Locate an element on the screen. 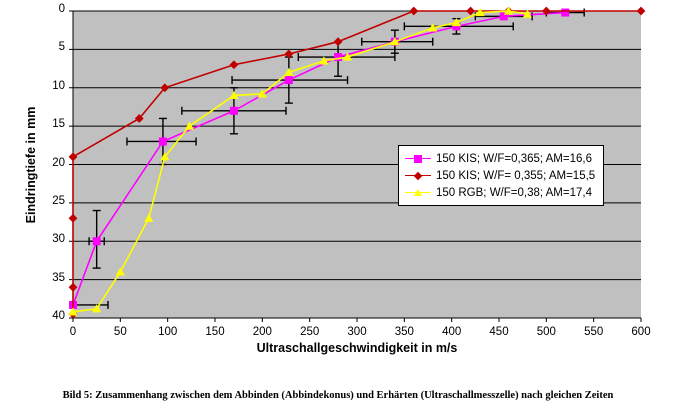 The width and height of the screenshot is (676, 411). legend-label: 150 RGB; W/F=0,38; AM=17,4 is located at coordinates (514, 192).